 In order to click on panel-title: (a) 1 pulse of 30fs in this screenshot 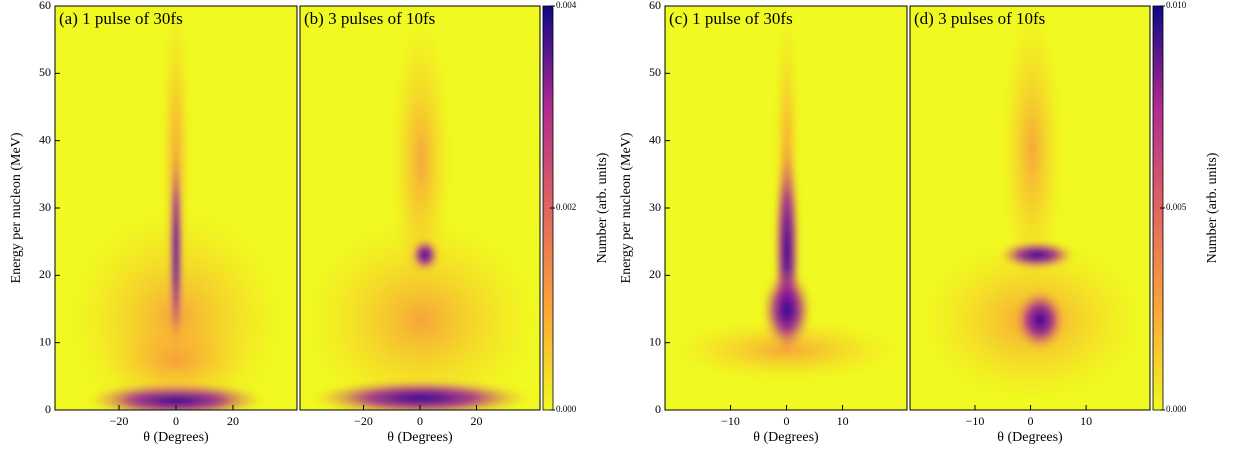, I will do `click(121, 18)`.